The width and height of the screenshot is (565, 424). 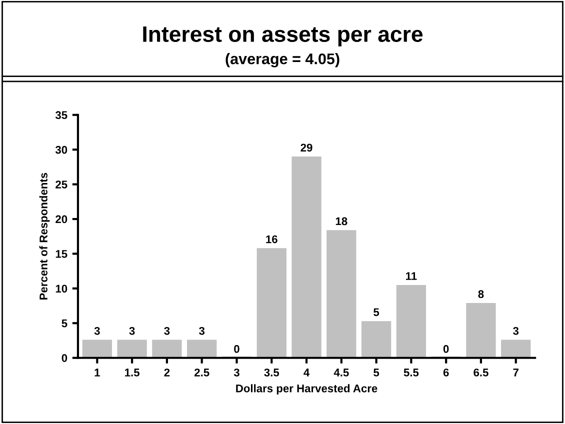 What do you see at coordinates (202, 372) in the screenshot?
I see `x-tick-label: 2.5` at bounding box center [202, 372].